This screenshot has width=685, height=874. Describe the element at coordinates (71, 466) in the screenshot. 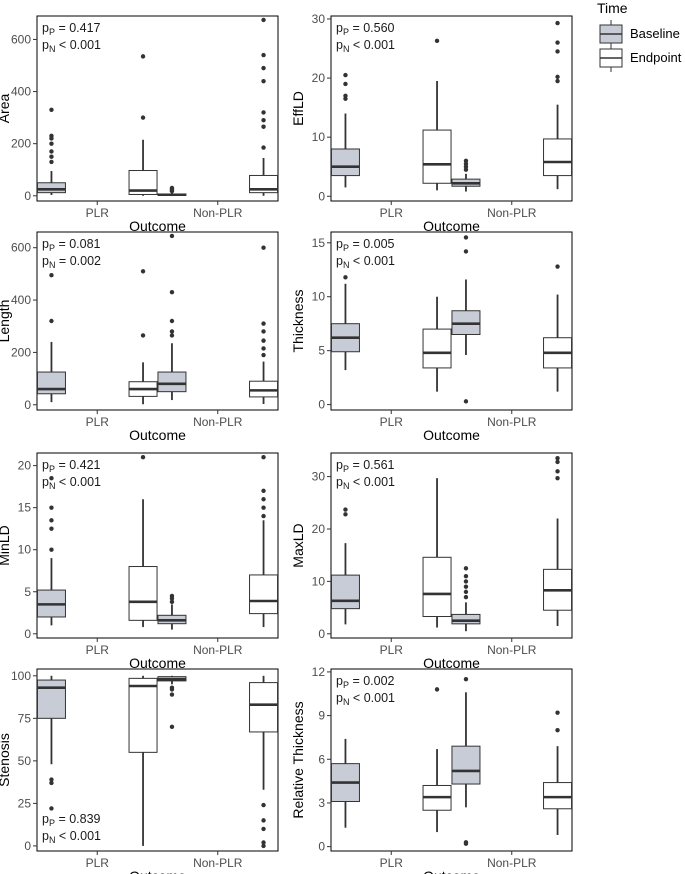

I see `p-value-annotation: pP = 0.421` at that location.